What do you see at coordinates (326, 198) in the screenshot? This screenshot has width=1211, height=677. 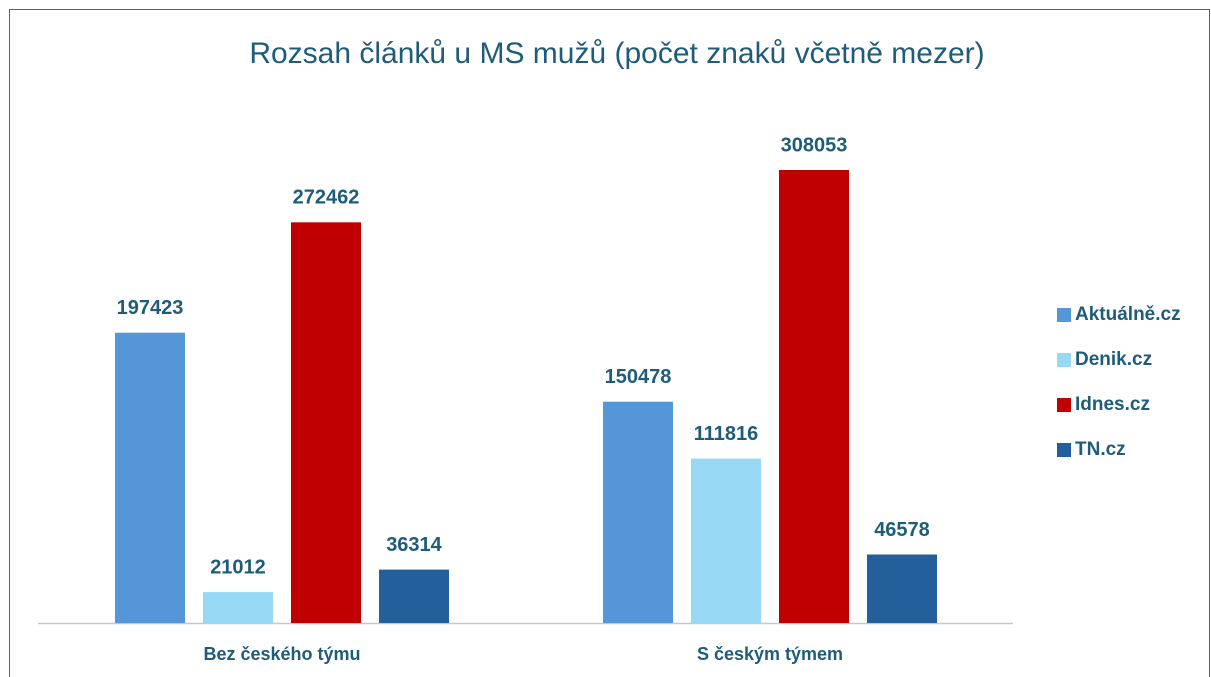 I see `value-label: 272462` at bounding box center [326, 198].